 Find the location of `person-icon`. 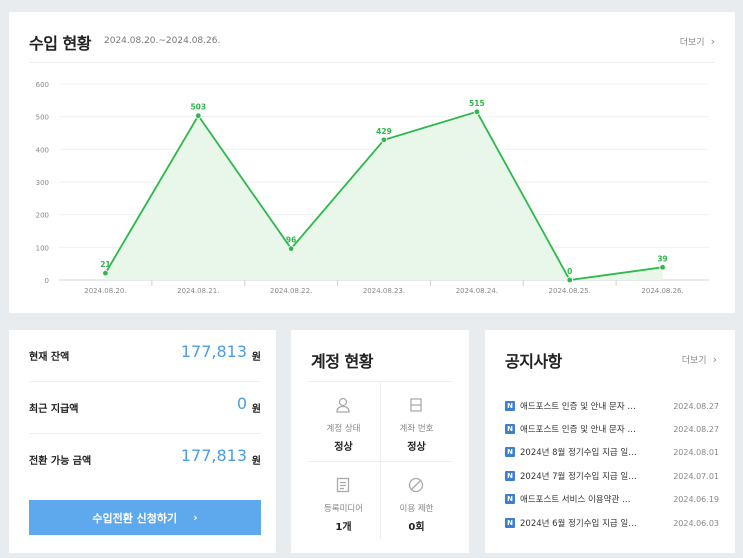

person-icon is located at coordinates (343, 405).